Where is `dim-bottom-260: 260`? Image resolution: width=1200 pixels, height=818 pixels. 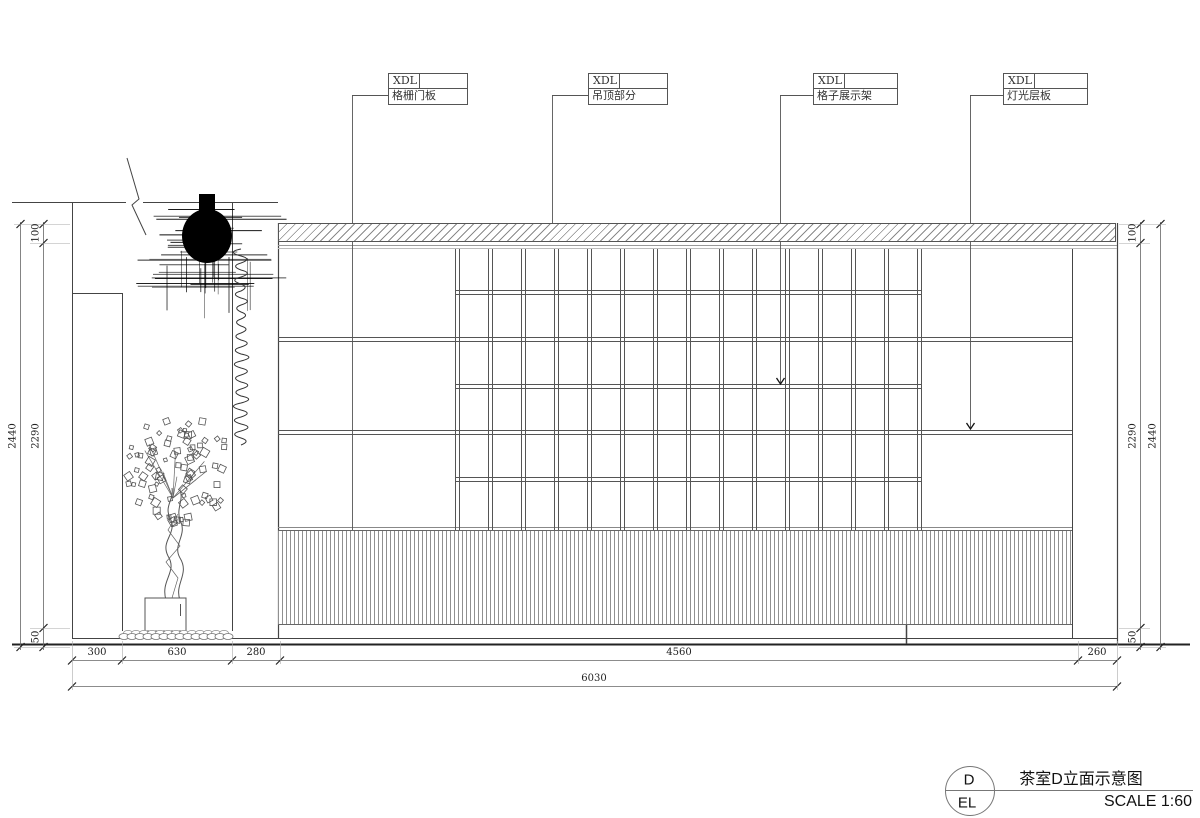 dim-bottom-260: 260 is located at coordinates (1097, 652).